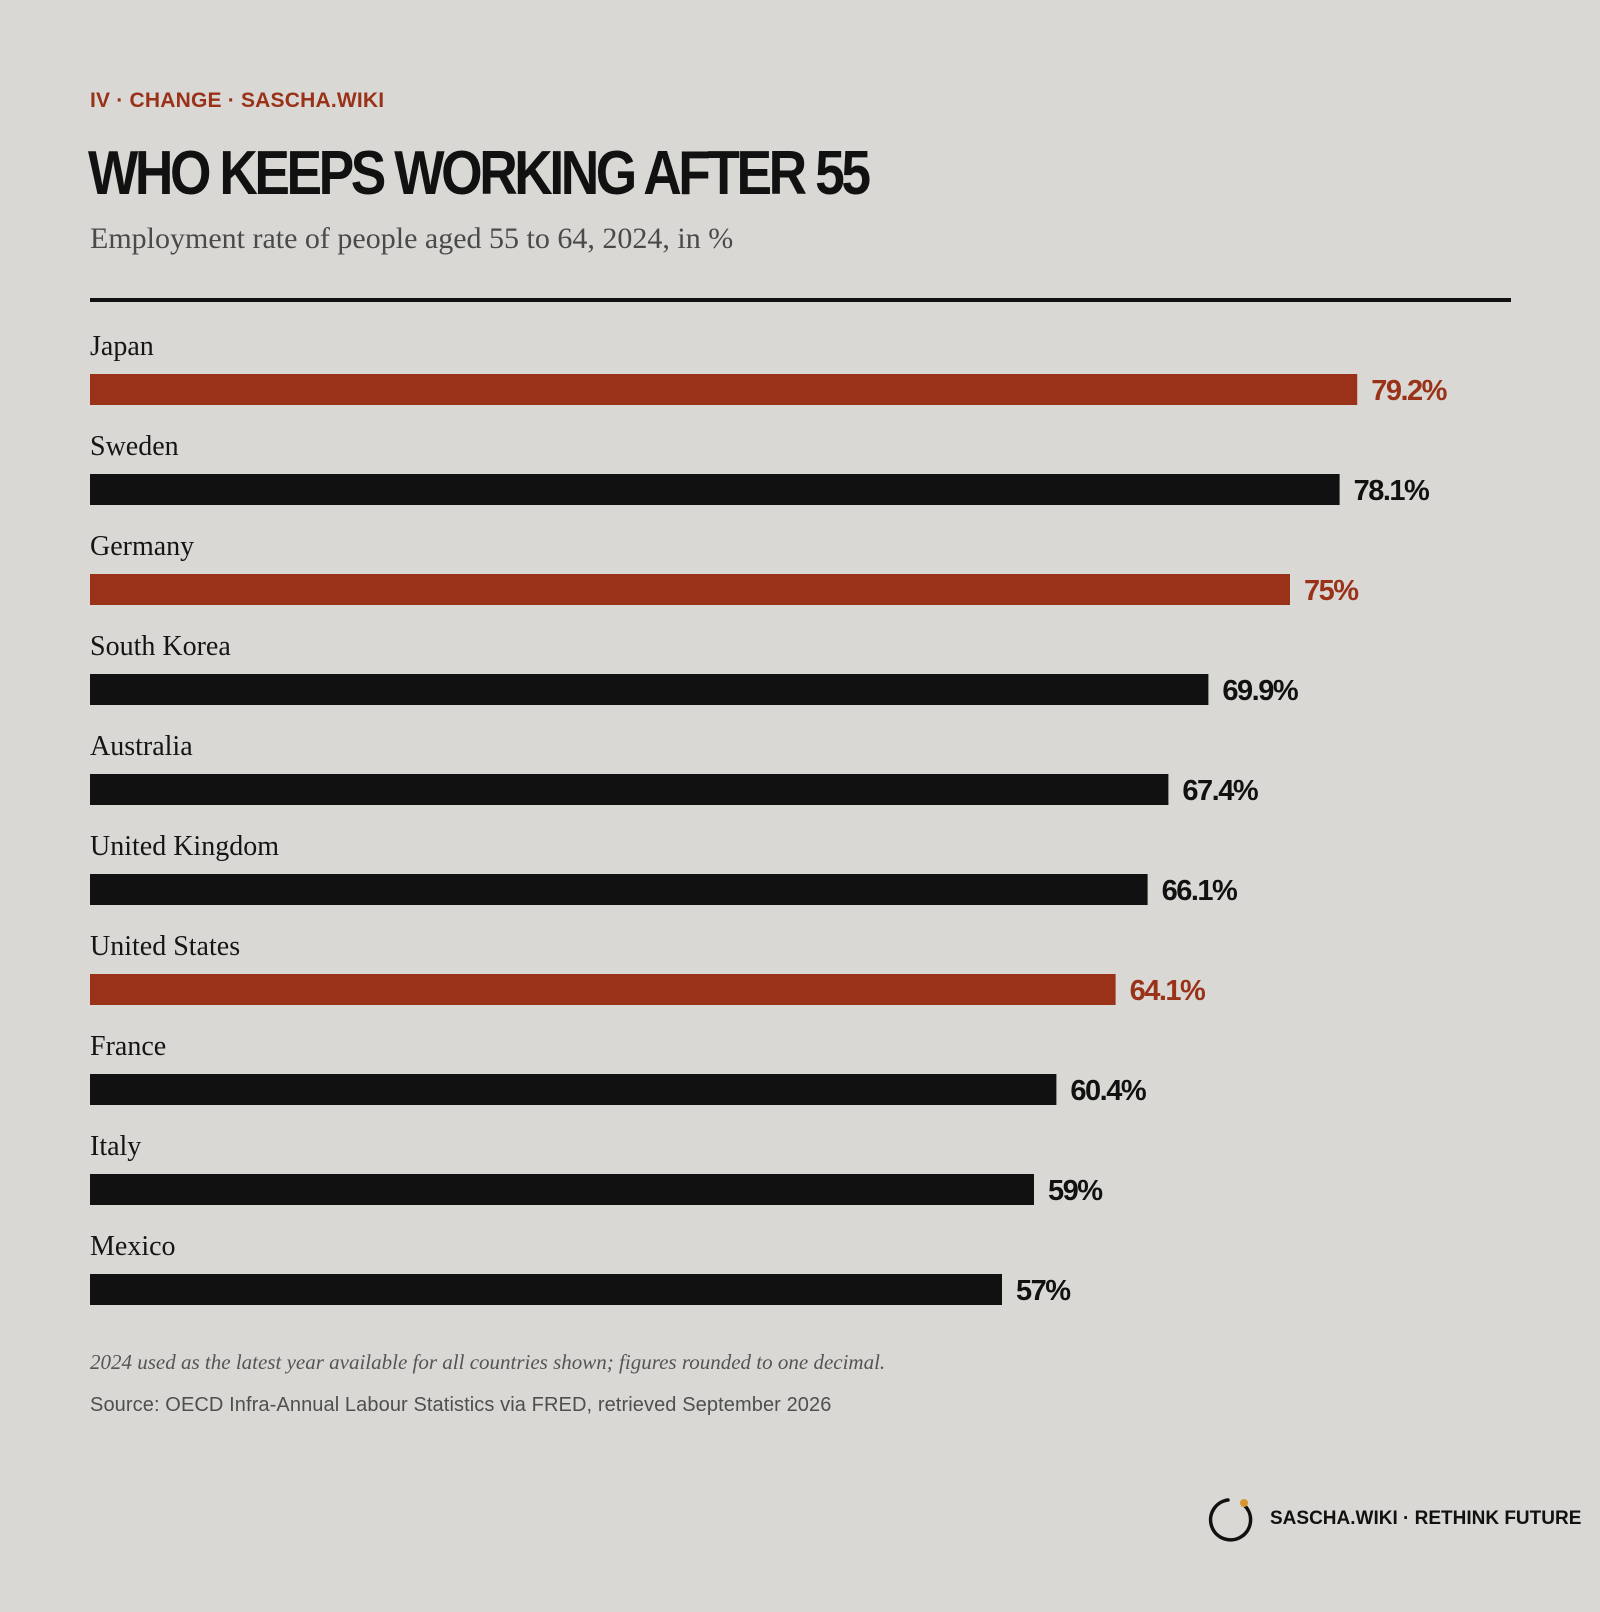 The height and width of the screenshot is (1612, 1600). What do you see at coordinates (479, 173) in the screenshot?
I see `chart-title: WHO KEEPS WORKING AFTER 55` at bounding box center [479, 173].